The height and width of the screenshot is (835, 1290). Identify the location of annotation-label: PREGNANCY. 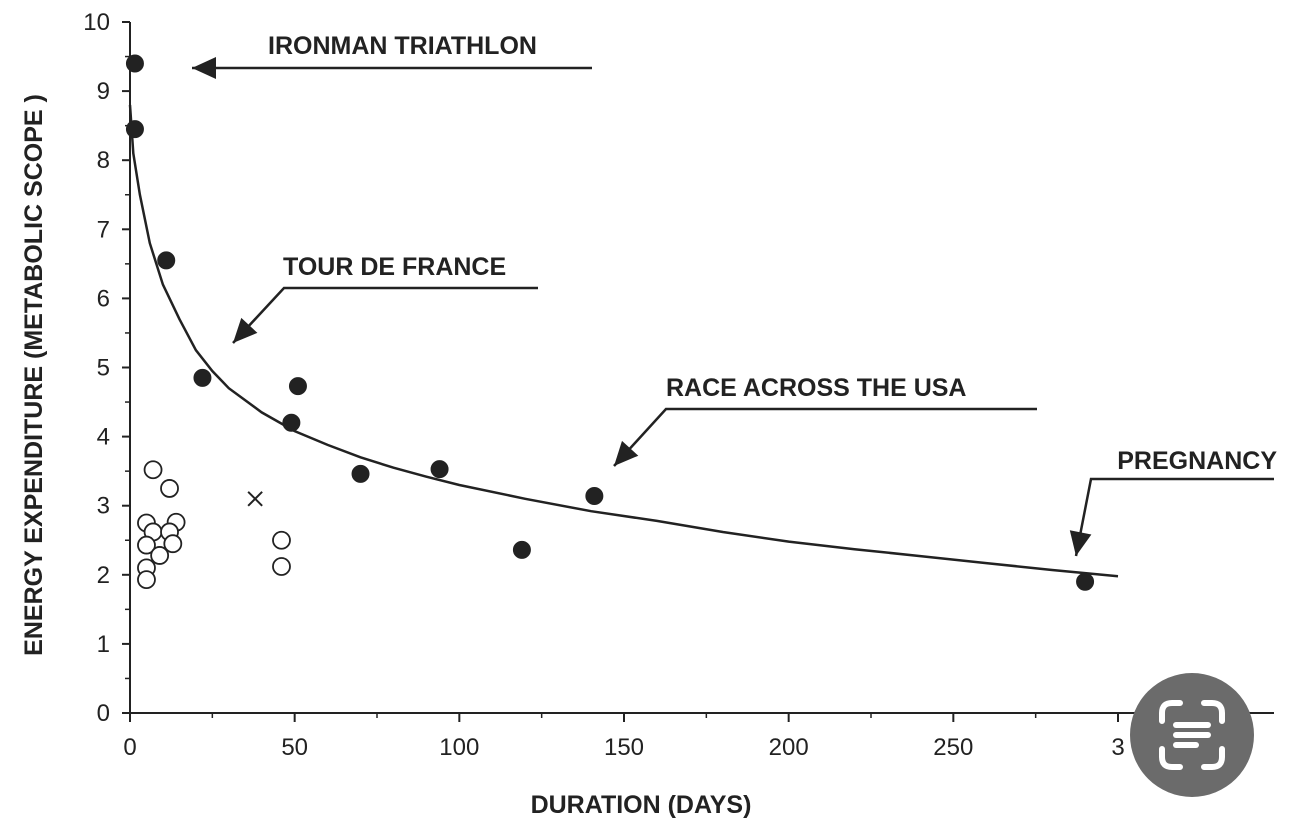
(1197, 461).